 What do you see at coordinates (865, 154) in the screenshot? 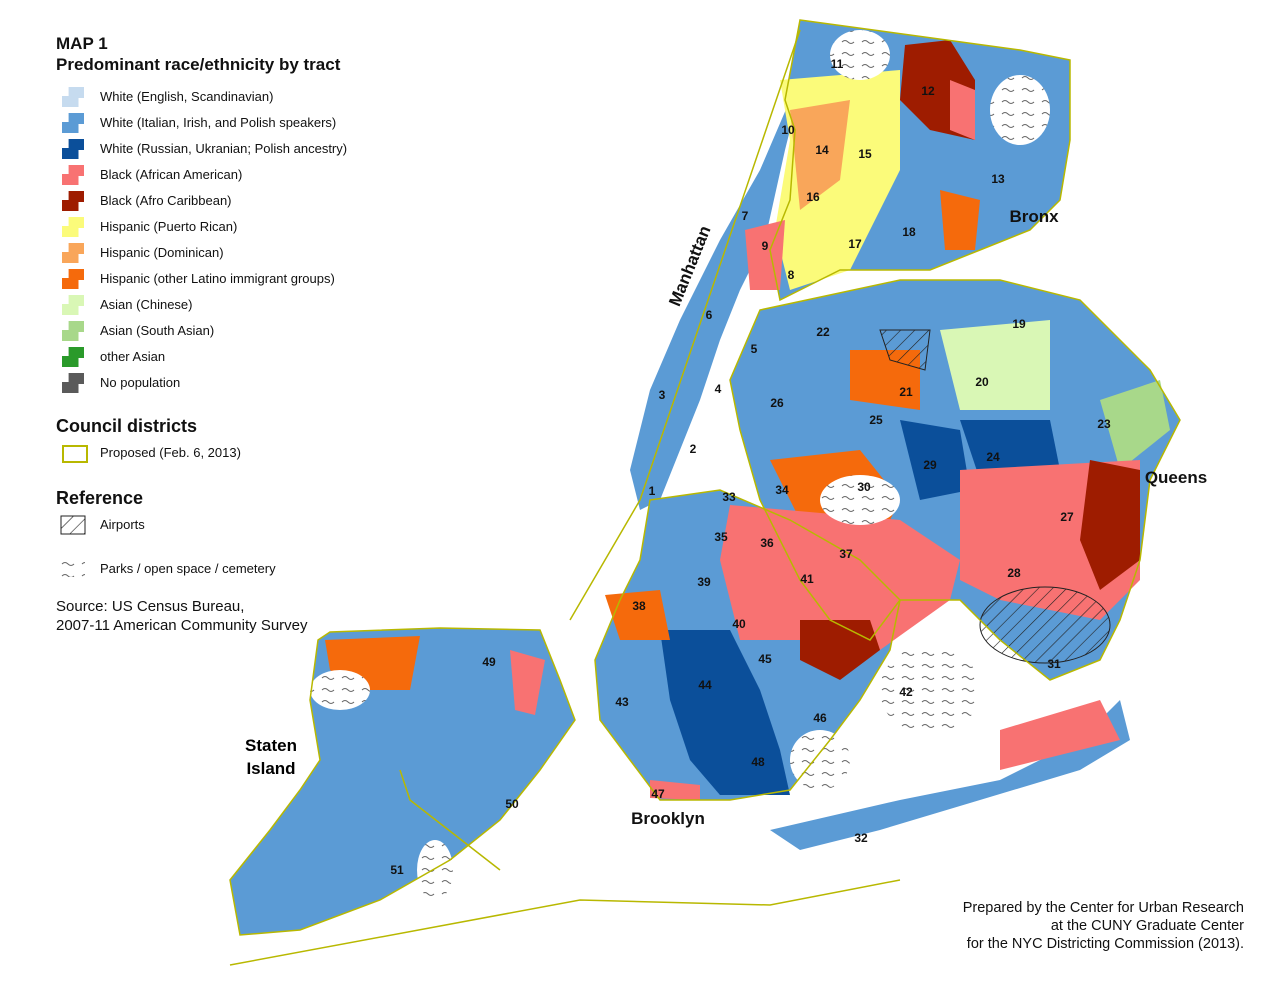
I see `district-label: 15` at bounding box center [865, 154].